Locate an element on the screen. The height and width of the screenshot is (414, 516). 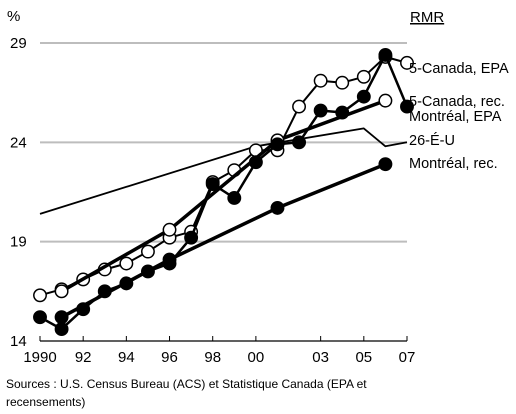
x-tick-label: 05 is located at coordinates (363, 357).